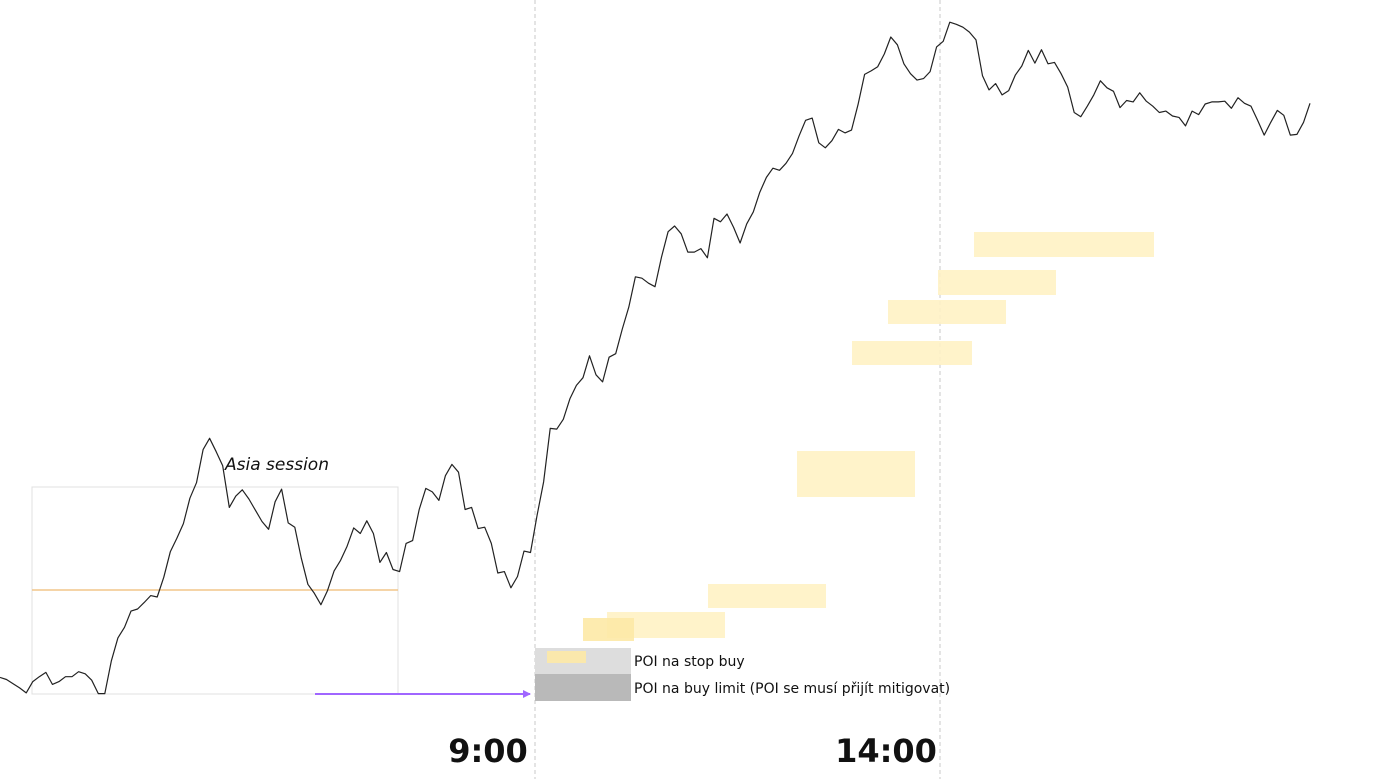  Describe the element at coordinates (488, 751) in the screenshot. I see `time-label-9: 9:00` at that location.